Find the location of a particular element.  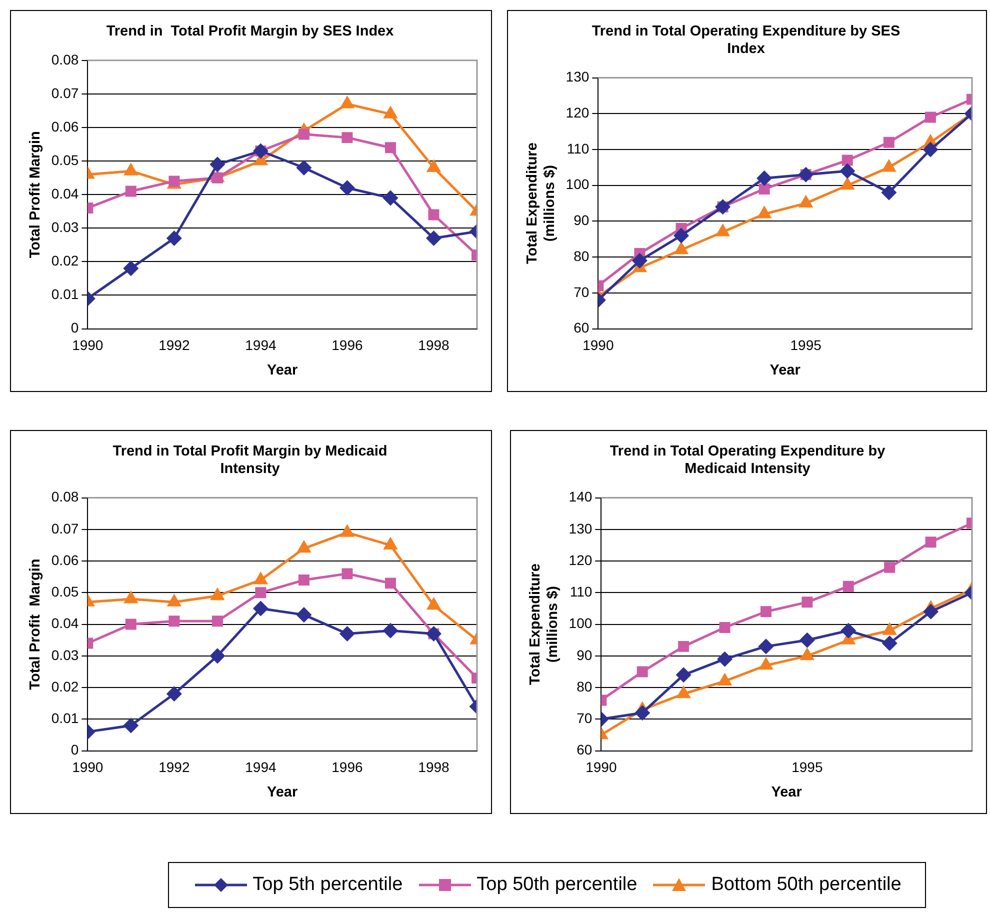

chart-title: Trend in Total Operating Expenditure by Medicaid Intensity is located at coordinates (748, 461).